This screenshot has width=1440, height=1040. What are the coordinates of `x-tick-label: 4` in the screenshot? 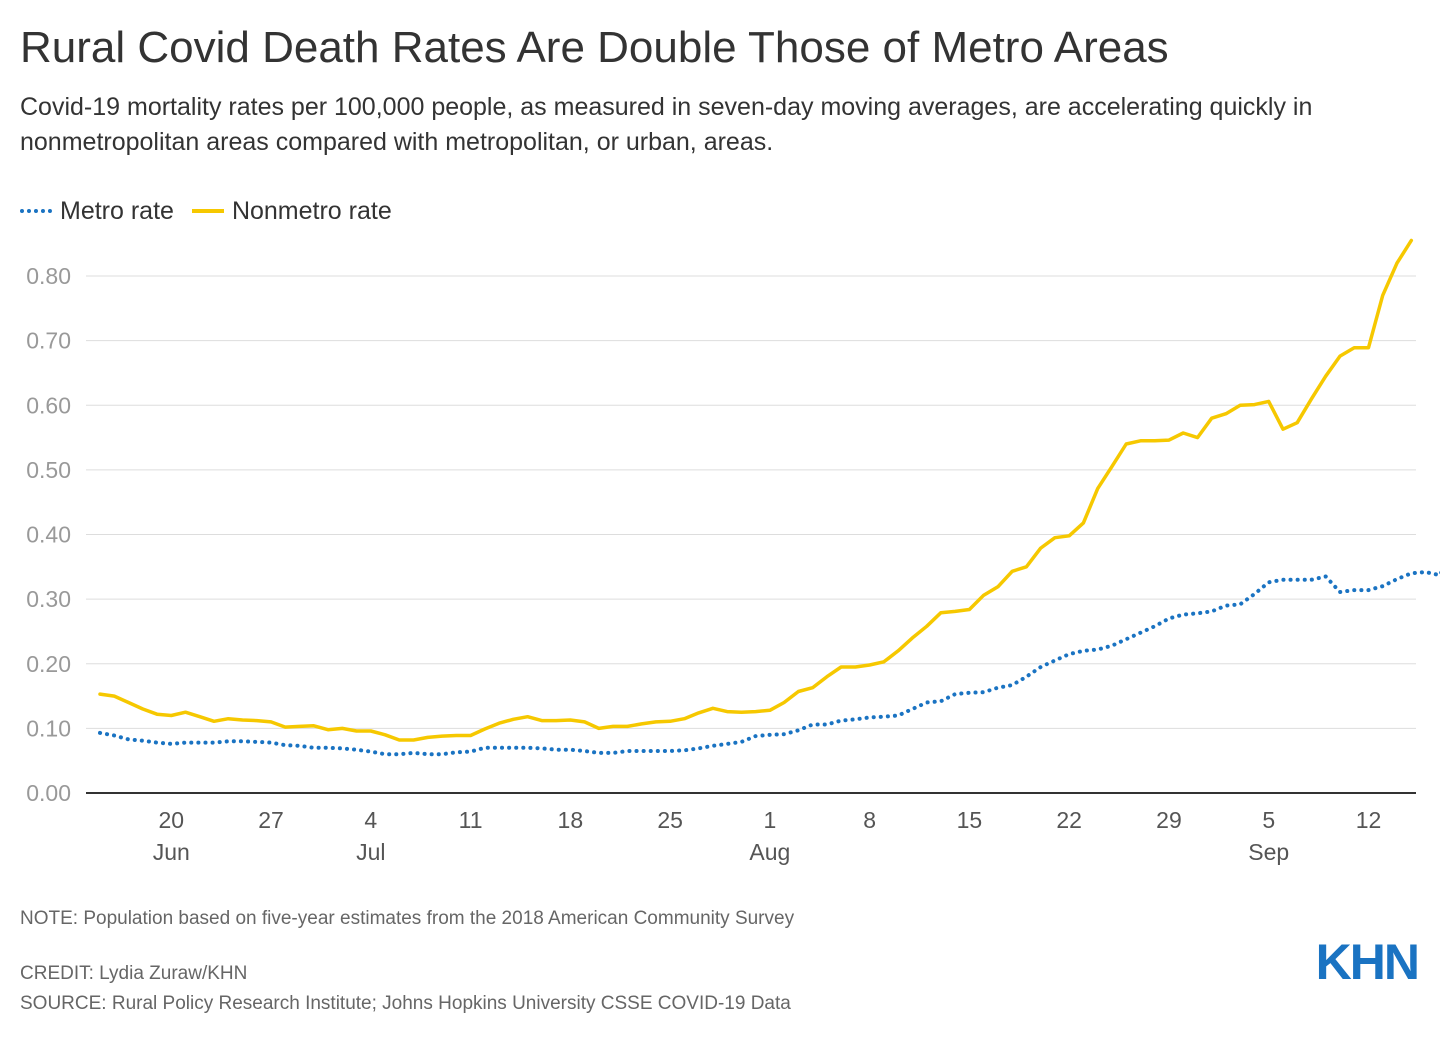 It's located at (370, 820).